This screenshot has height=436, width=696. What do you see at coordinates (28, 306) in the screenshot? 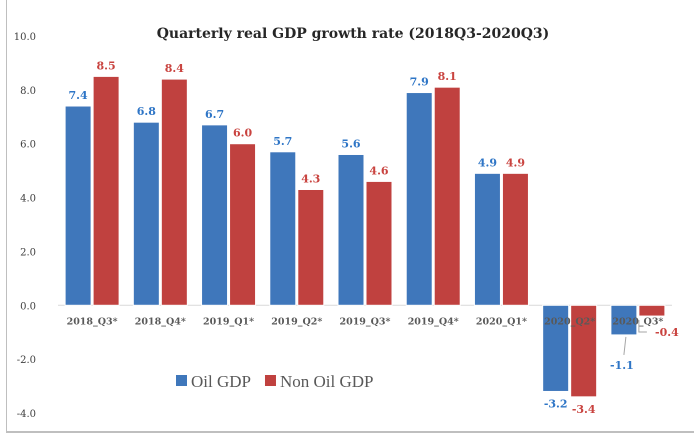
I see `y-tick-label: 0.0` at bounding box center [28, 306].